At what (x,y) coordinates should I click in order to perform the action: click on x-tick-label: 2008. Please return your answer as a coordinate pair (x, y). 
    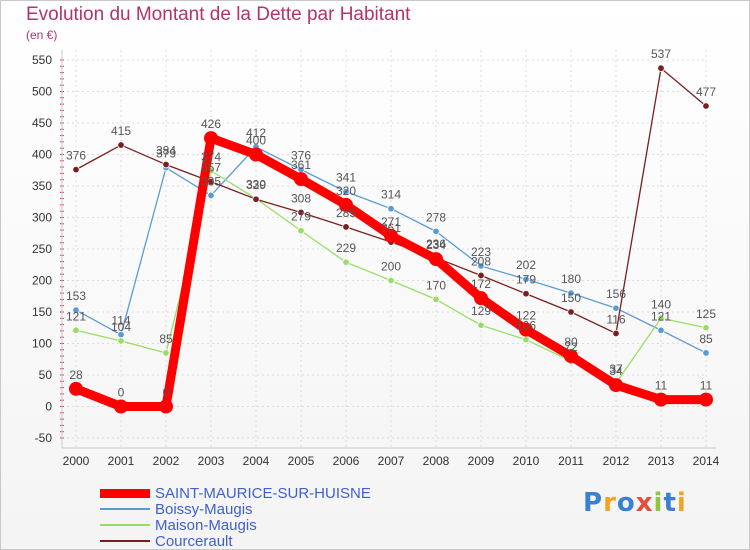
    Looking at the image, I should click on (436, 461).